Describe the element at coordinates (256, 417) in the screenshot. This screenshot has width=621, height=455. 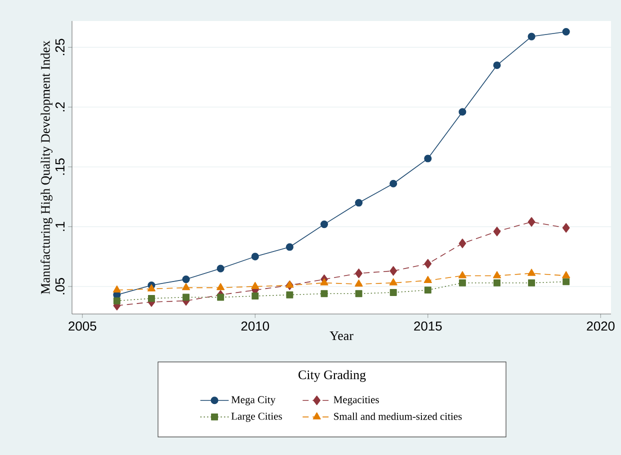
I see `legend-label: Large Cities` at that location.